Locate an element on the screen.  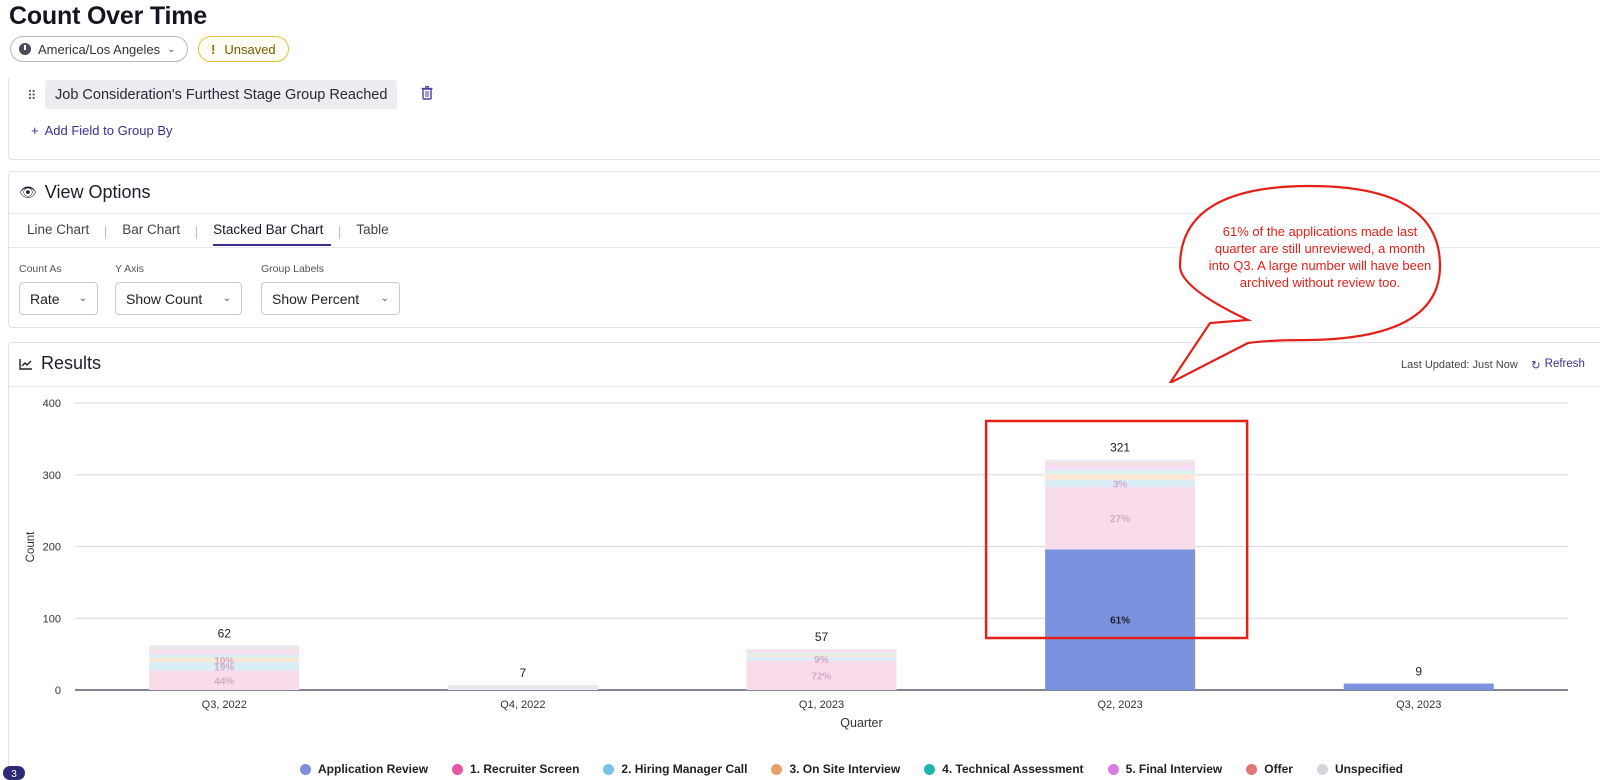
y-tick-label: 200 is located at coordinates (52, 548).